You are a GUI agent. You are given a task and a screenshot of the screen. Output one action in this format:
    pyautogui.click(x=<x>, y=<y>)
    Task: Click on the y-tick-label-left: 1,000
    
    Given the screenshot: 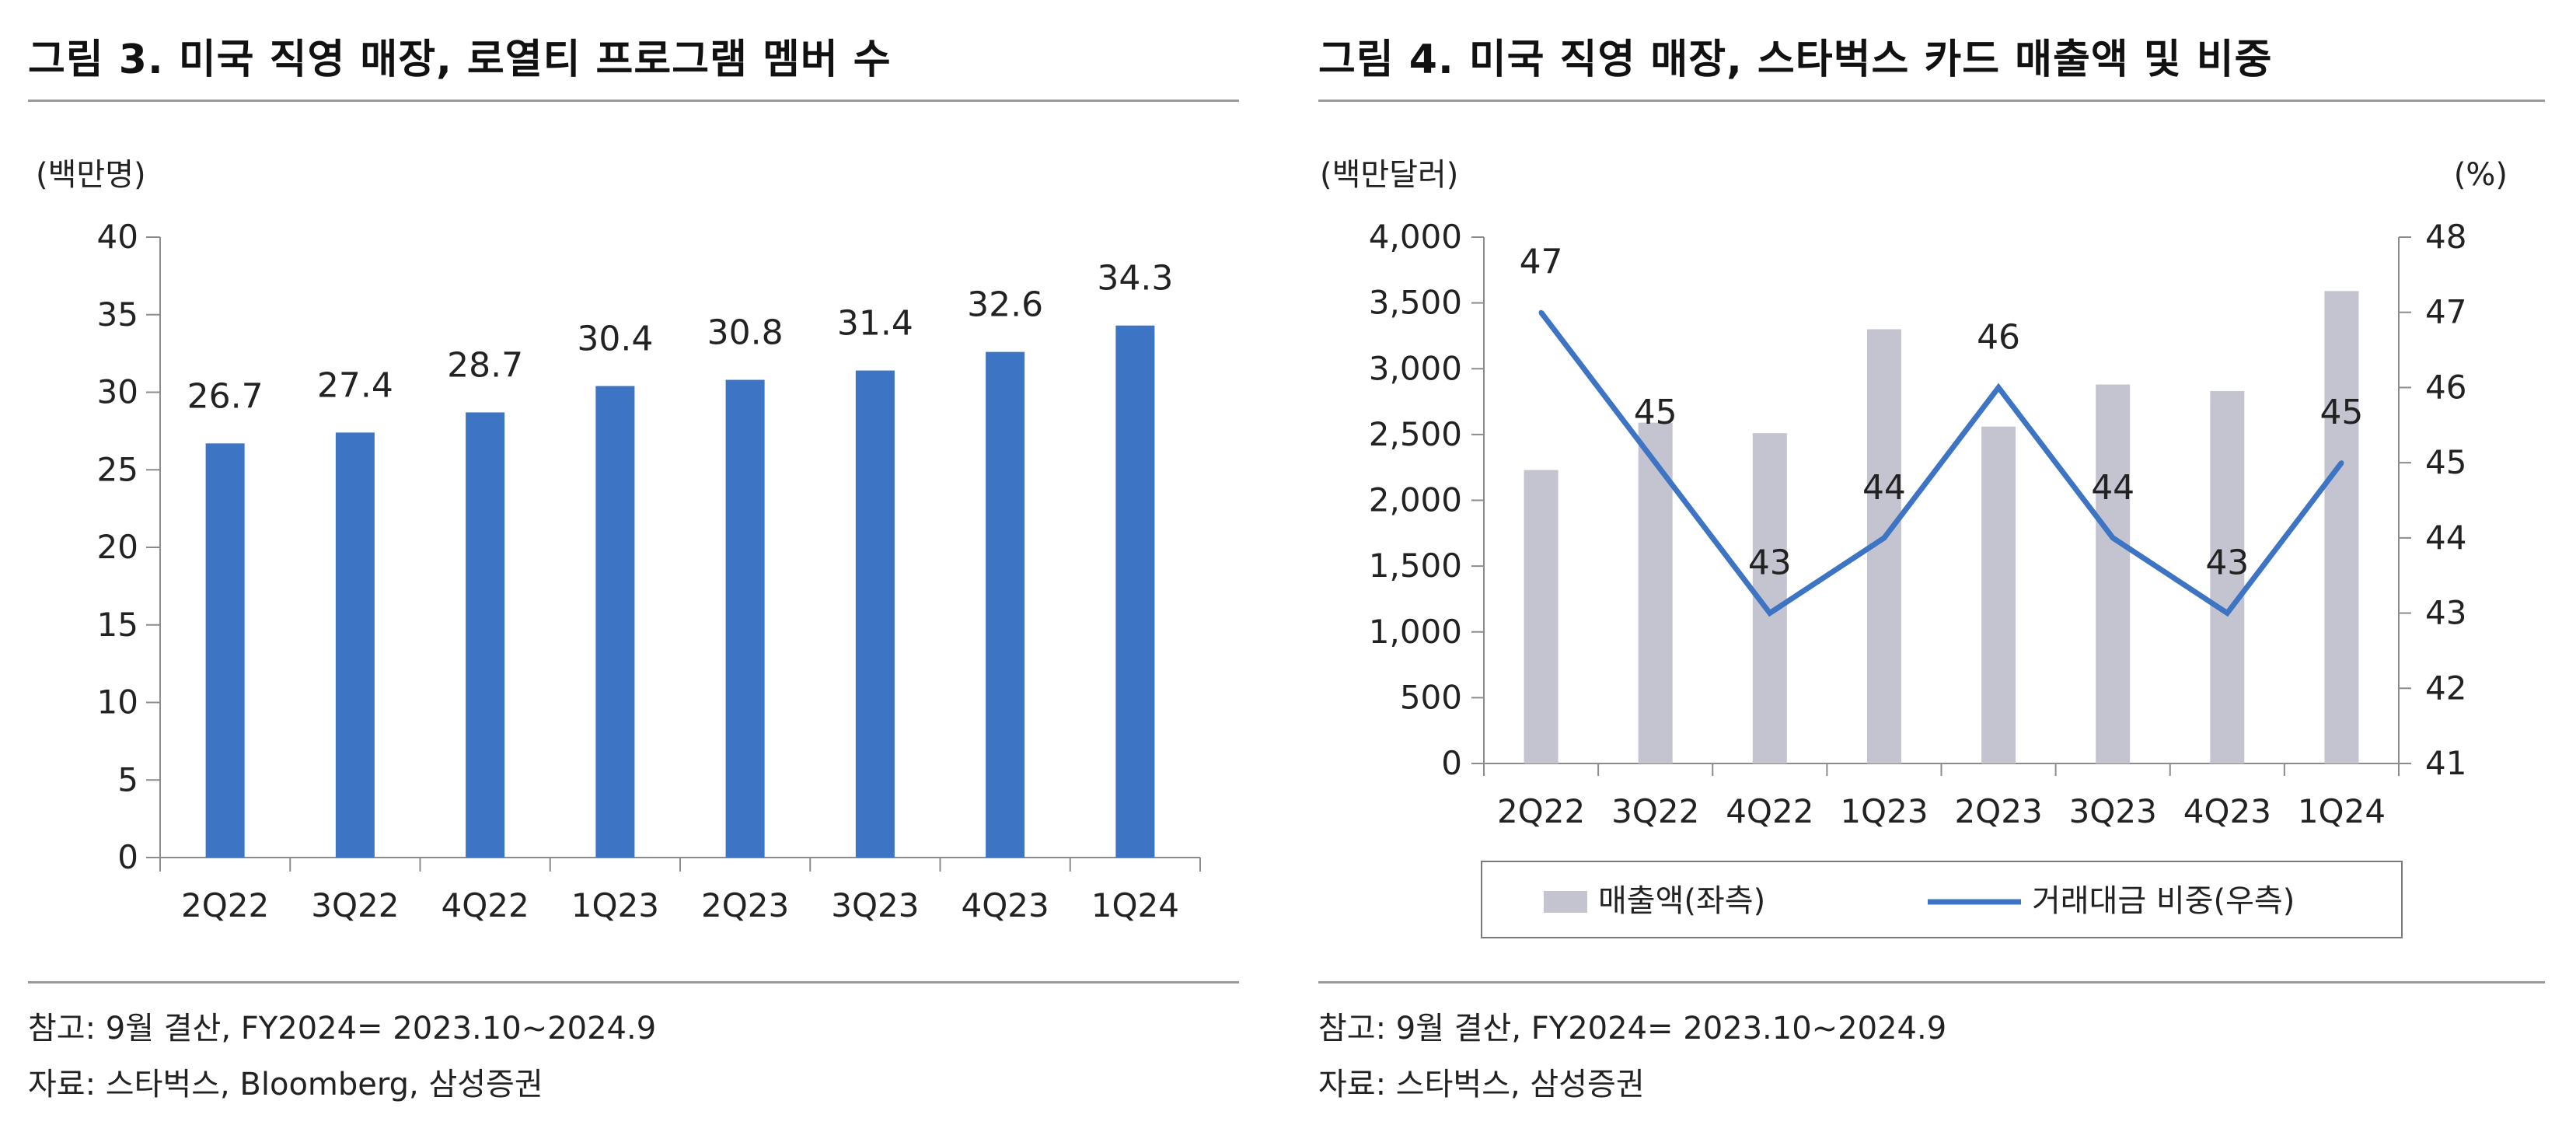 What is the action you would take?
    pyautogui.click(x=1416, y=632)
    